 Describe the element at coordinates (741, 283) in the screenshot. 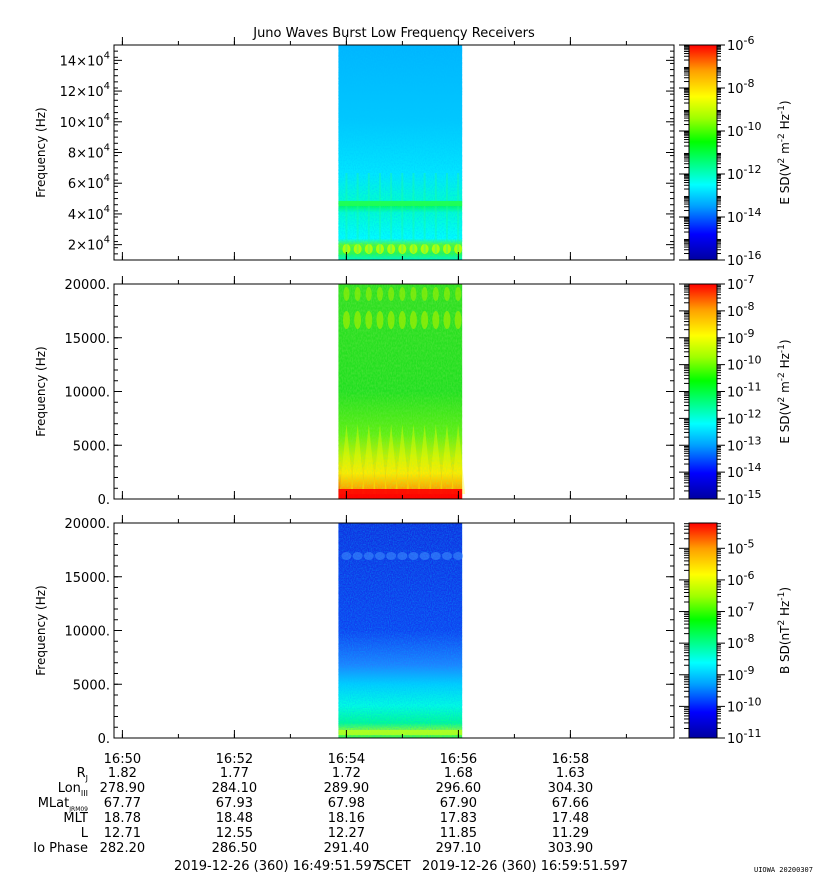

I see `colorbar-label: 10⁻⁷` at that location.